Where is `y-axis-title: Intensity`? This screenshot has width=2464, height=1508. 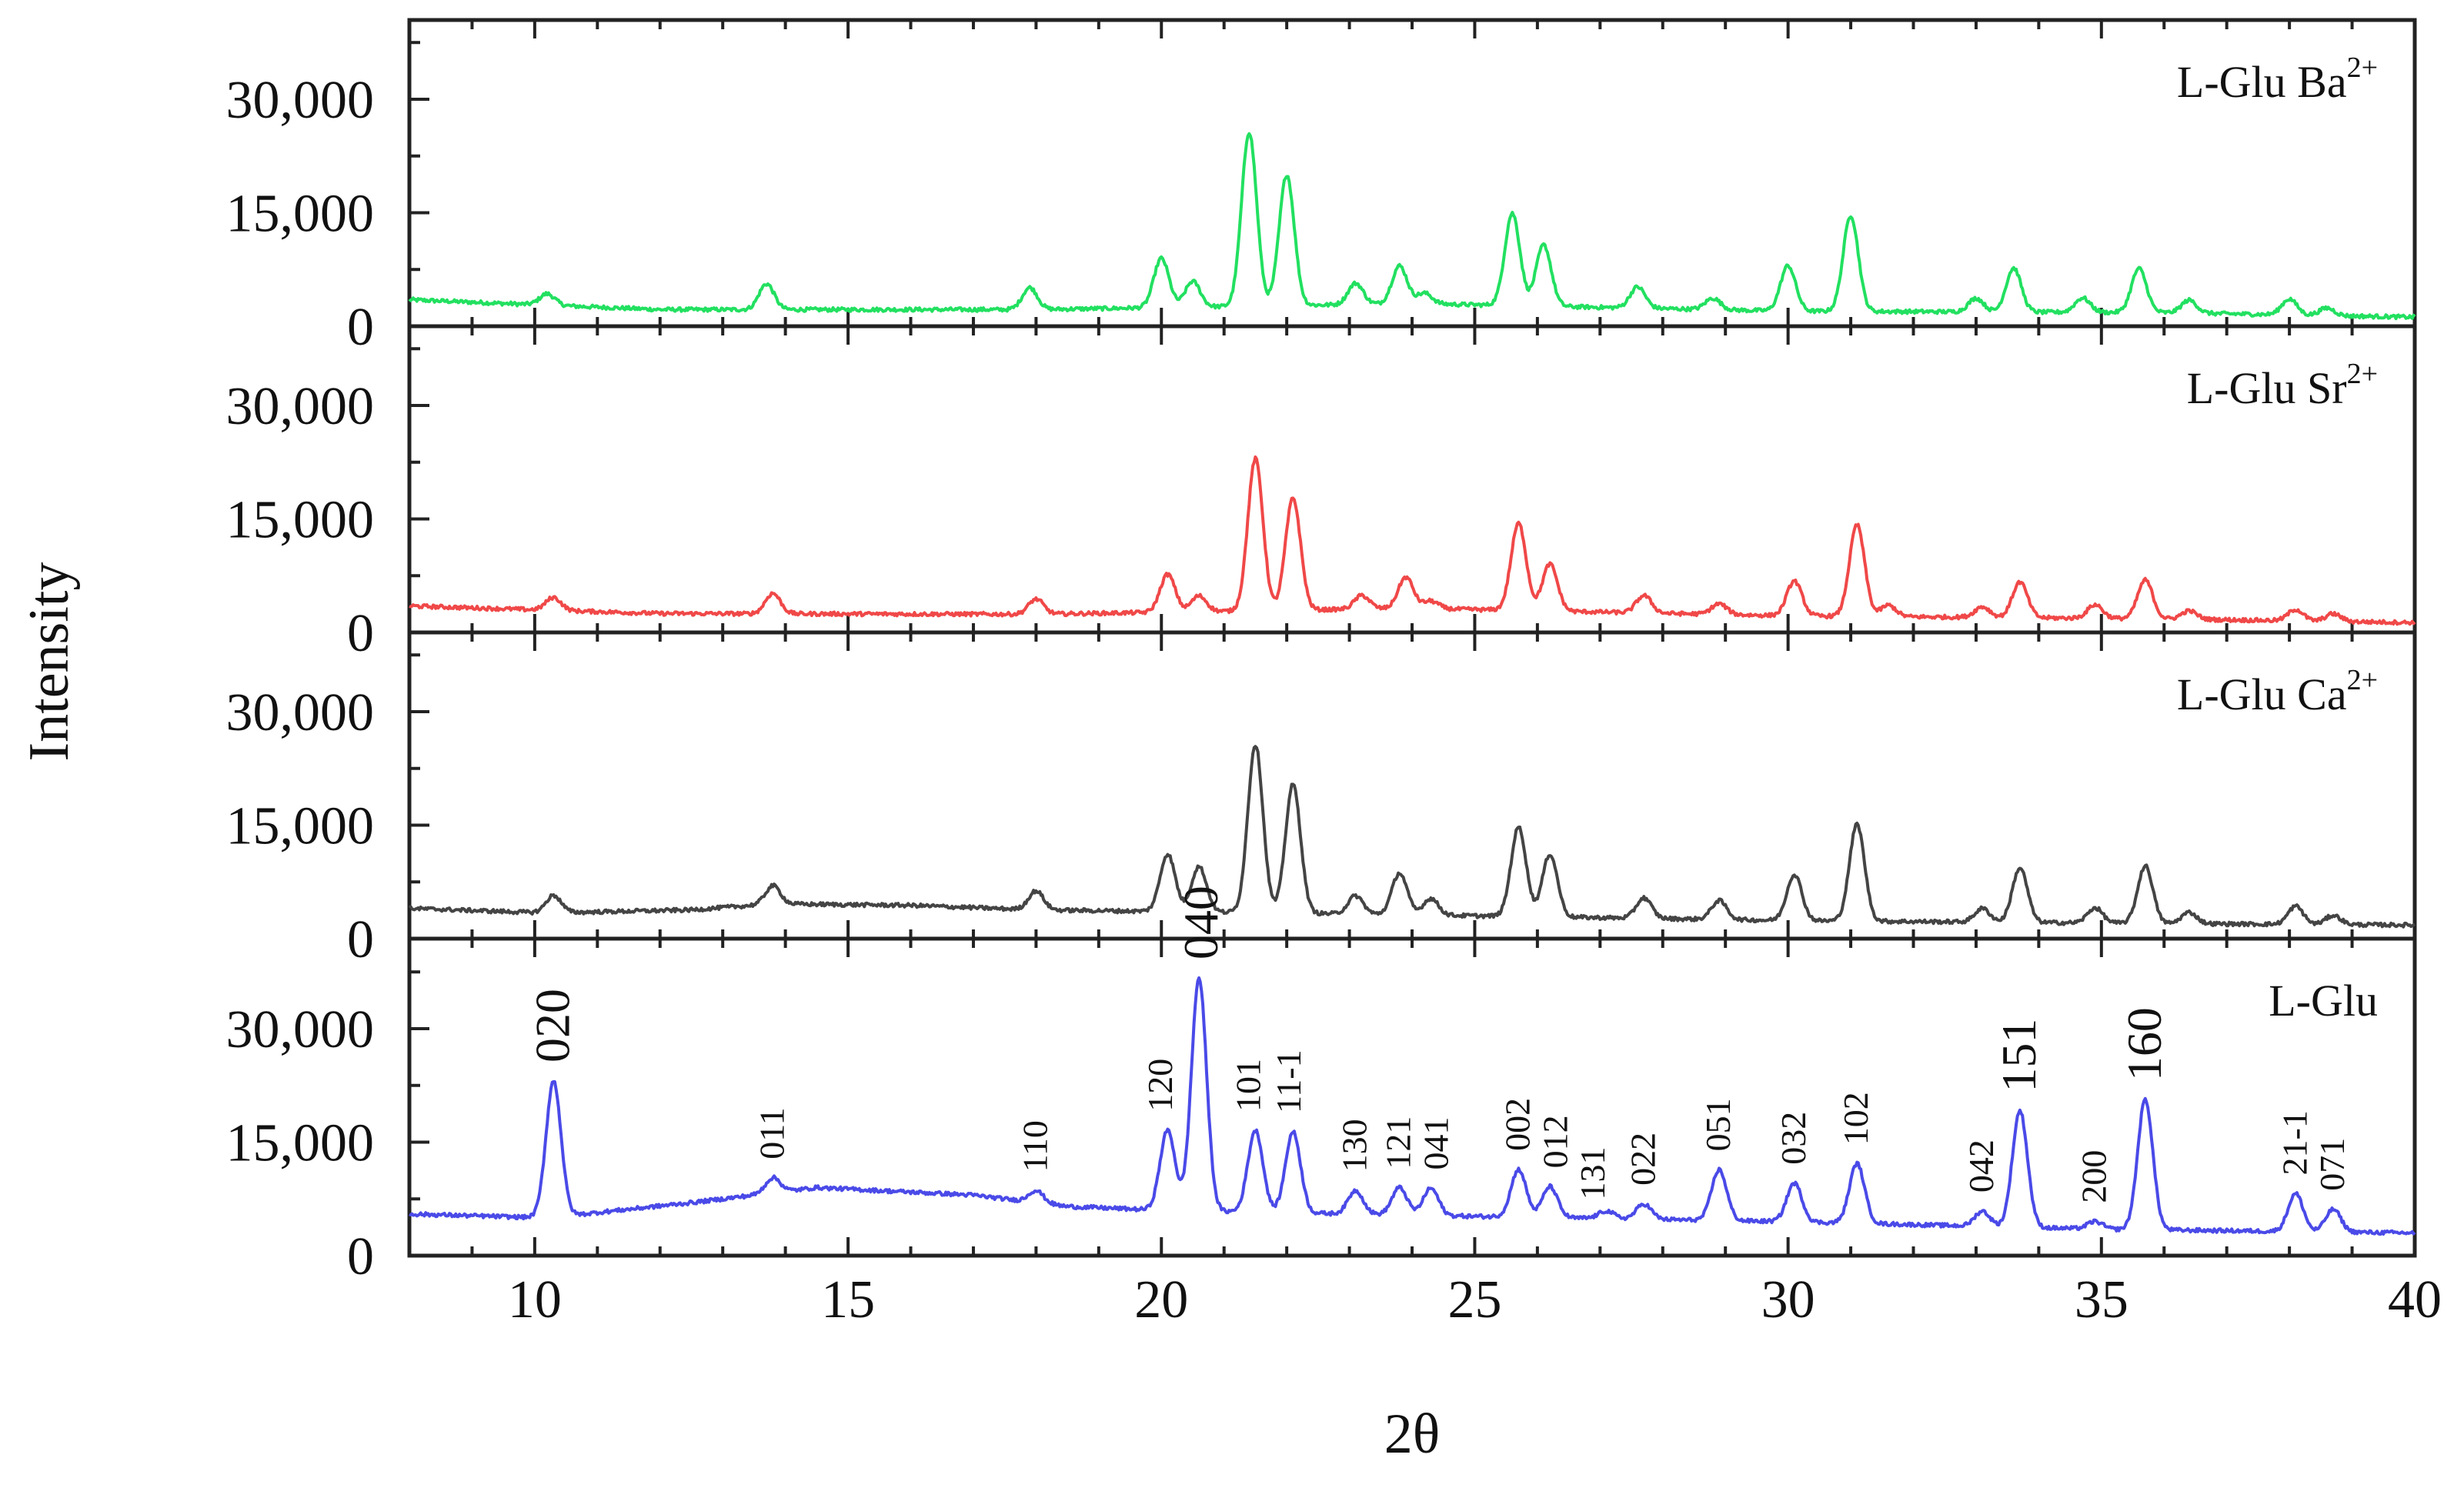 y-axis-title: Intensity is located at coordinates (49, 662).